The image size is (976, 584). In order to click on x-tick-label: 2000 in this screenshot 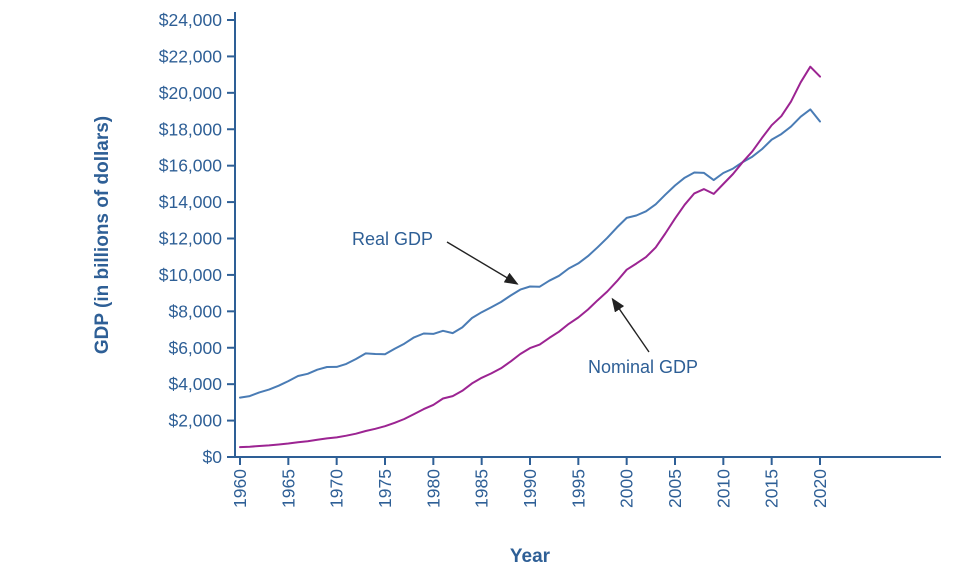, I will do `click(627, 488)`.